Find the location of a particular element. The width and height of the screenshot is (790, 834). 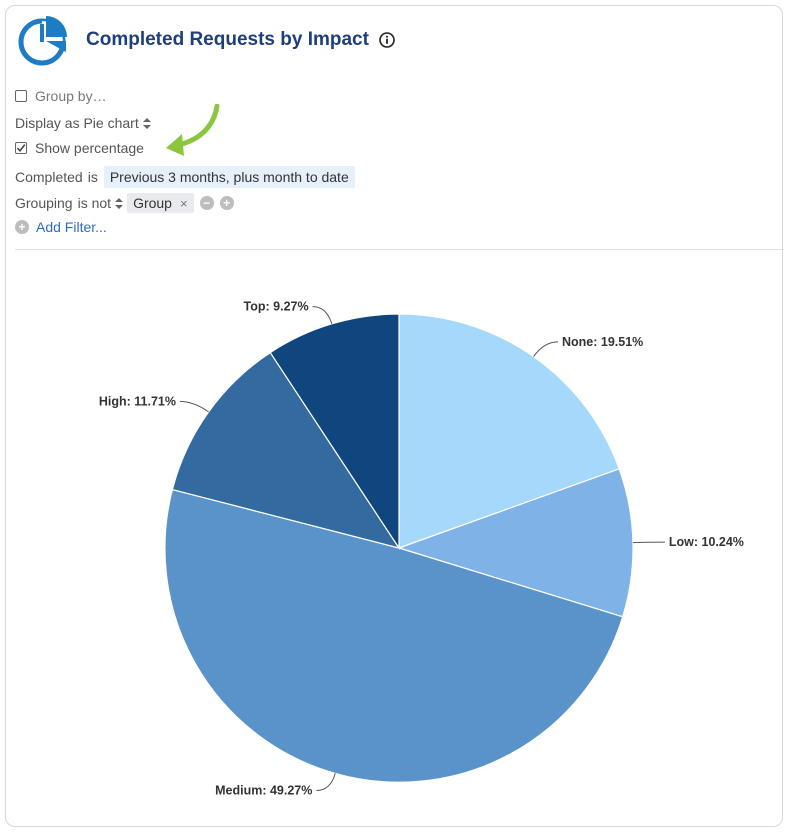

remove-chip-icon: × is located at coordinates (183, 203).